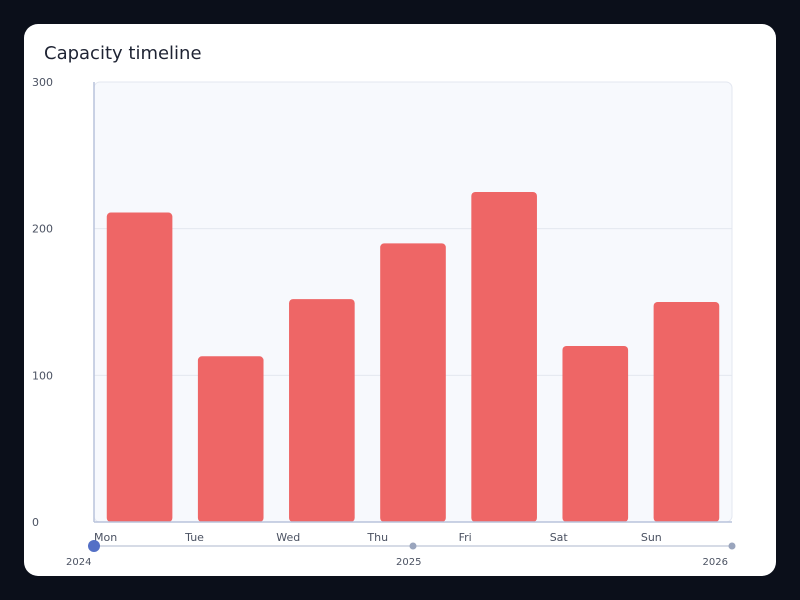 The image size is (800, 600). What do you see at coordinates (42, 302) in the screenshot?
I see `y-axis-ticks: 0 100 200 300` at bounding box center [42, 302].